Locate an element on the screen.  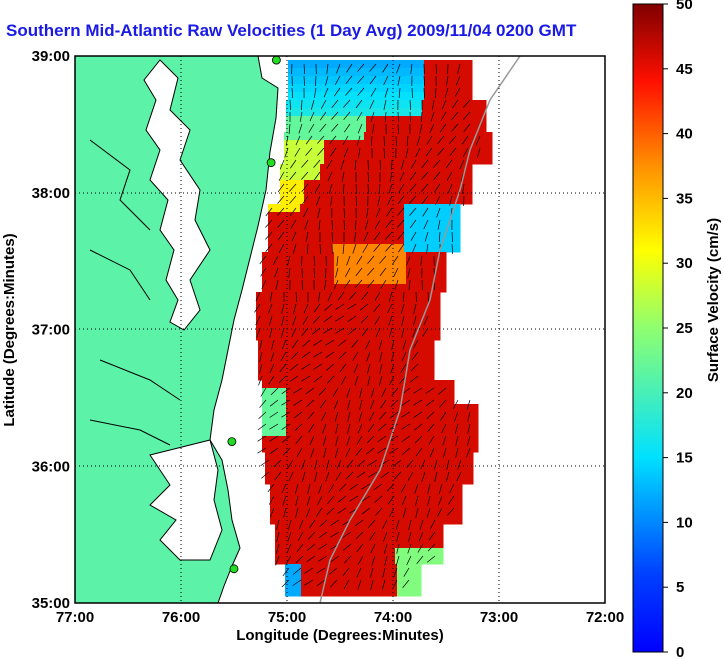
station-marker is located at coordinates (271, 163).